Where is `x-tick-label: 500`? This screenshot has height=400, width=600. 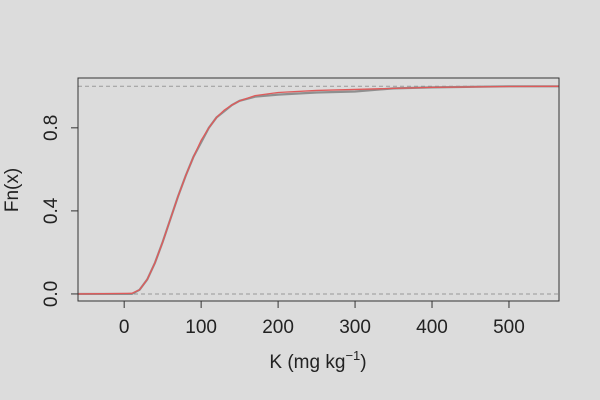
x-tick-label: 500 is located at coordinates (509, 327).